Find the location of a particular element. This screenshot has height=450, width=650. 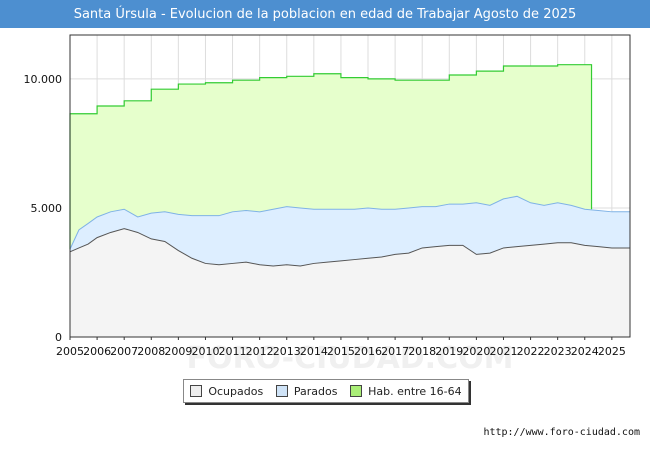

watermark: FORO-CIUDAD.COM is located at coordinates (350, 358).